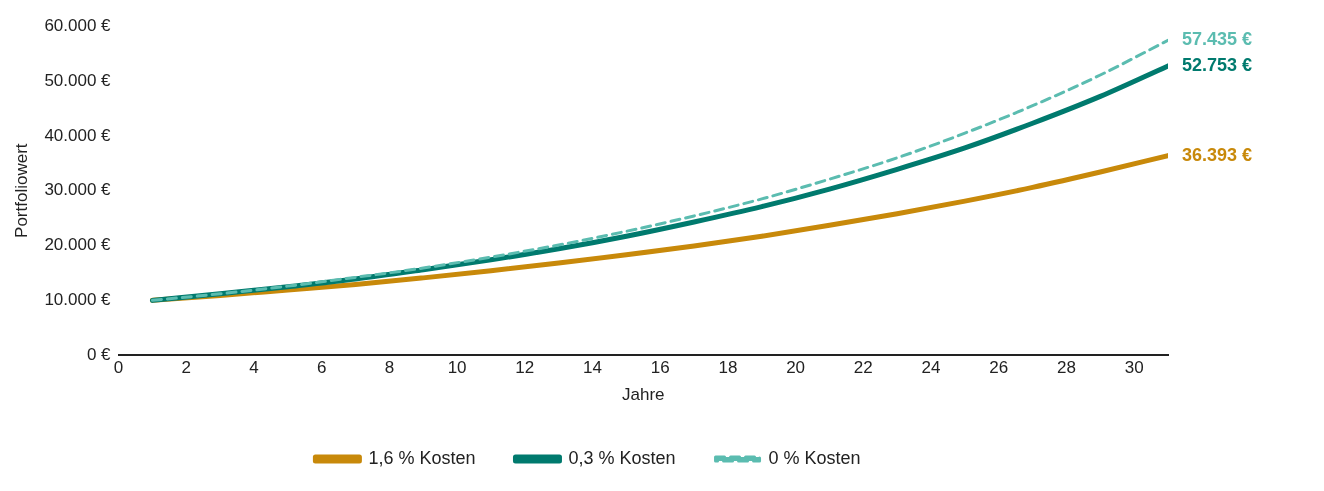 This screenshot has width=1324, height=491. I want to click on y-tick-label: 0 €, so click(99, 354).